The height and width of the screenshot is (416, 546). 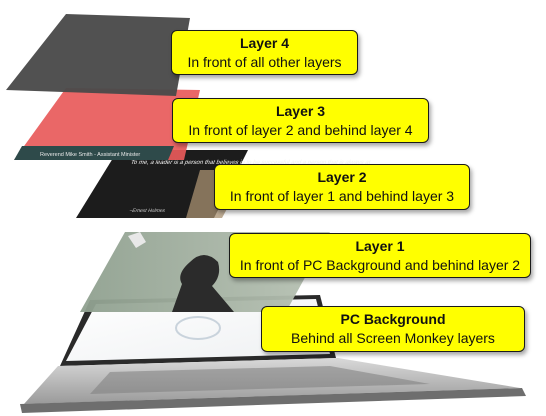 I want to click on layer-4-callout: Layer 4 In front of all other layers, so click(x=264, y=52).